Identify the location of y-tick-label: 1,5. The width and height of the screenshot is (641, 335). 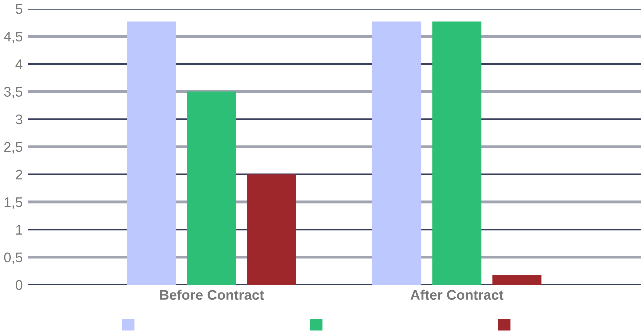
(13, 204).